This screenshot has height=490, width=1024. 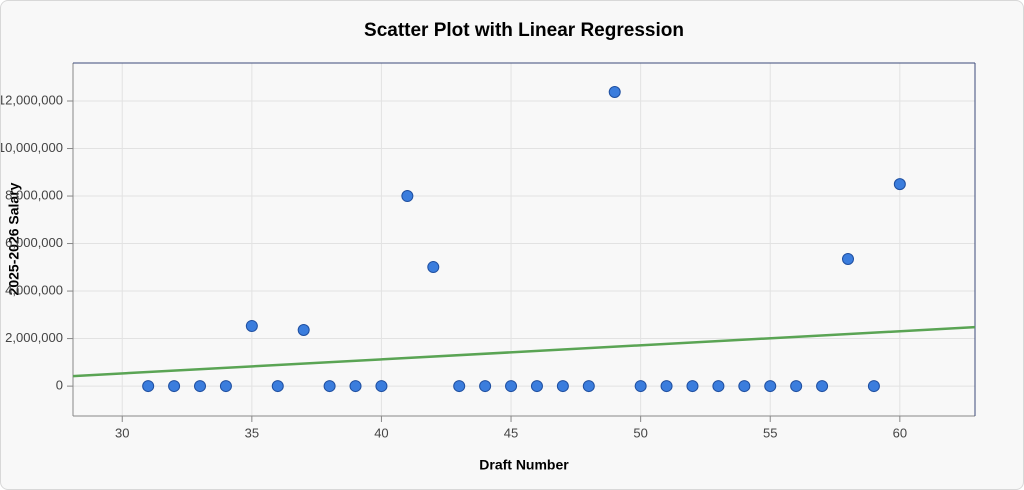 I want to click on y-tick-label: 12,000,000, so click(x=32, y=99).